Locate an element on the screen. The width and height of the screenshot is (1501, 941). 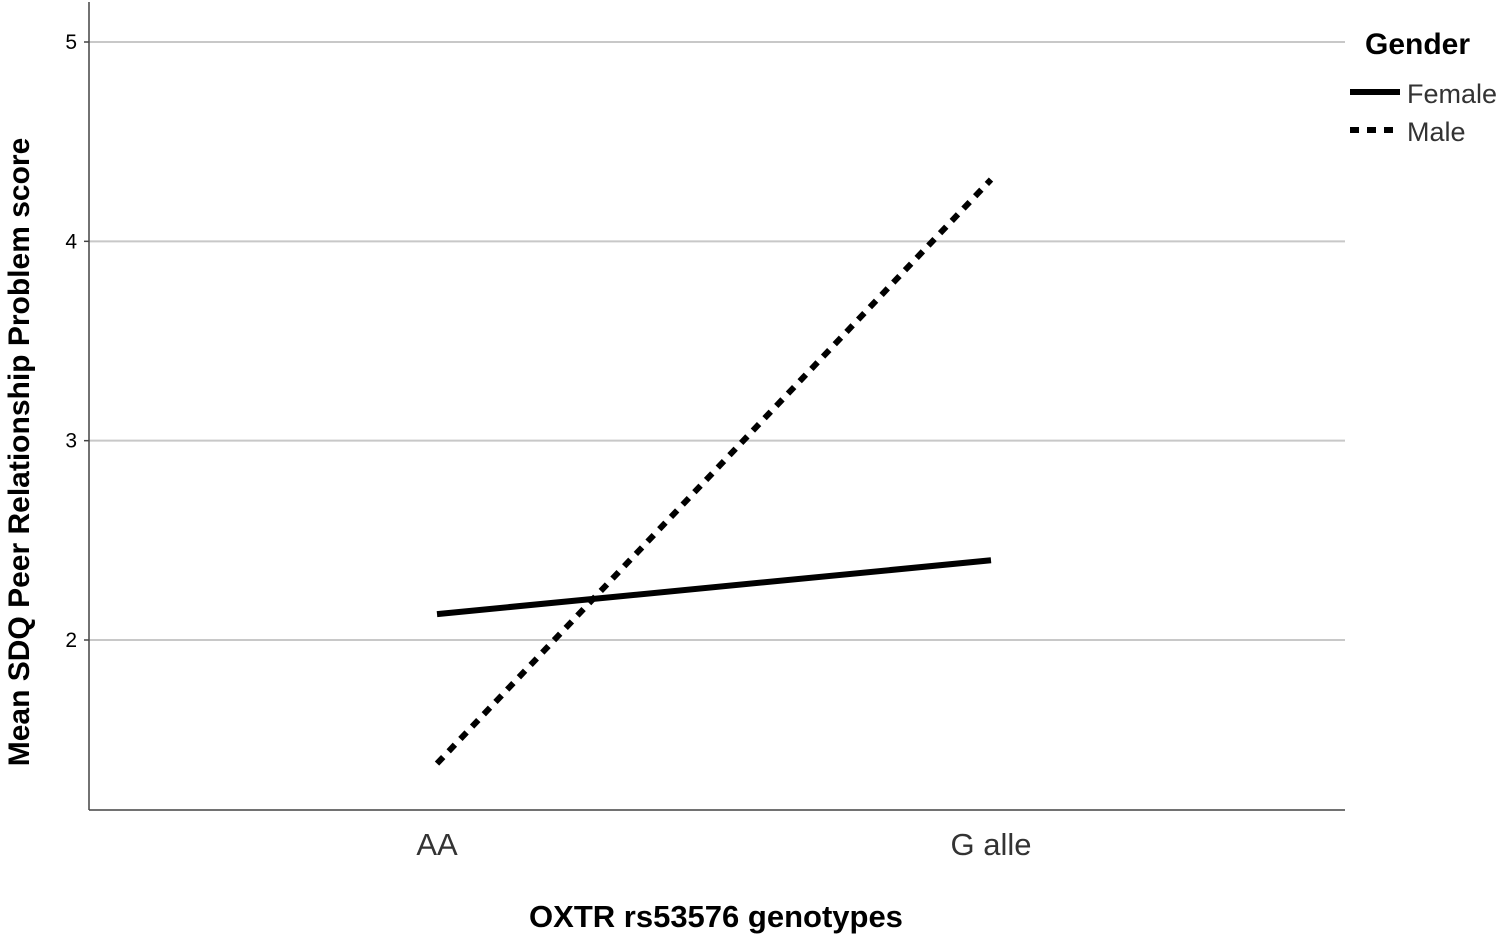
y-axis-label: Mean SDQ Peer Relationship Problem score is located at coordinates (19, 452).